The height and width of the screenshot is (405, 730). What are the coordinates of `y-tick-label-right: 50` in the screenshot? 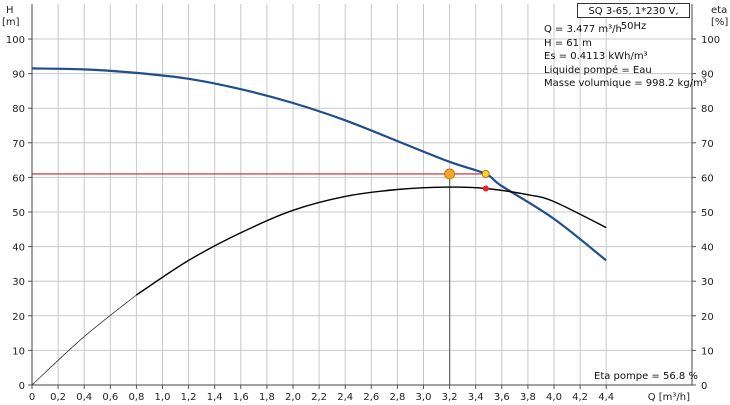 It's located at (707, 213).